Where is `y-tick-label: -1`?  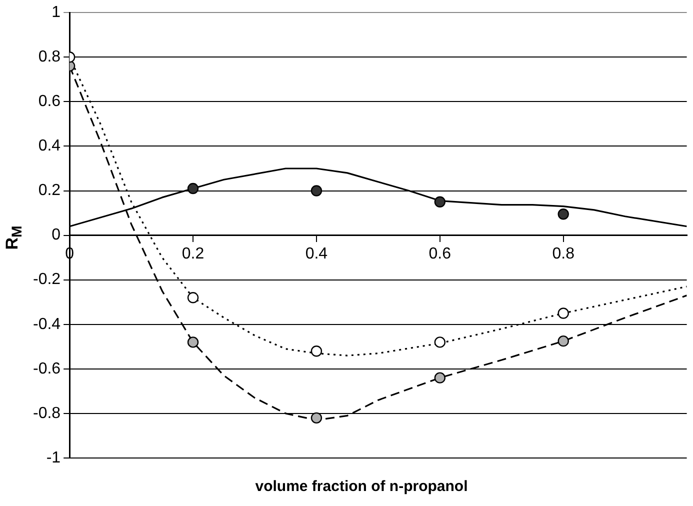 y-tick-label: -1 is located at coordinates (53, 457).